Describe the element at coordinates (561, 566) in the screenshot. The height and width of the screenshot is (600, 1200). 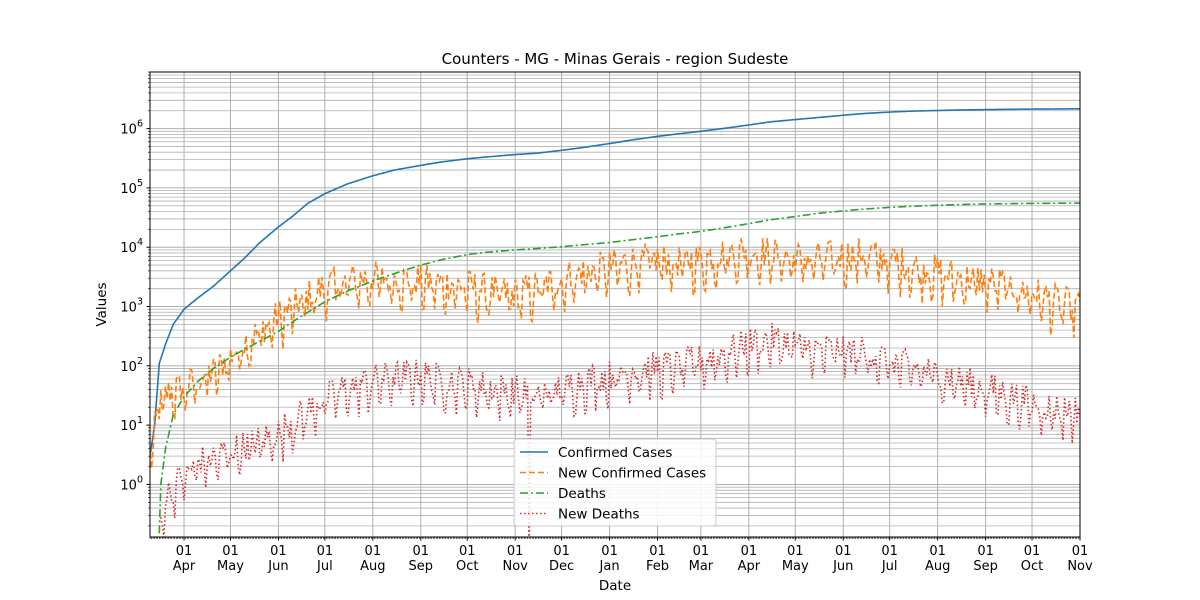
I see `x-tick-month: Dec` at that location.